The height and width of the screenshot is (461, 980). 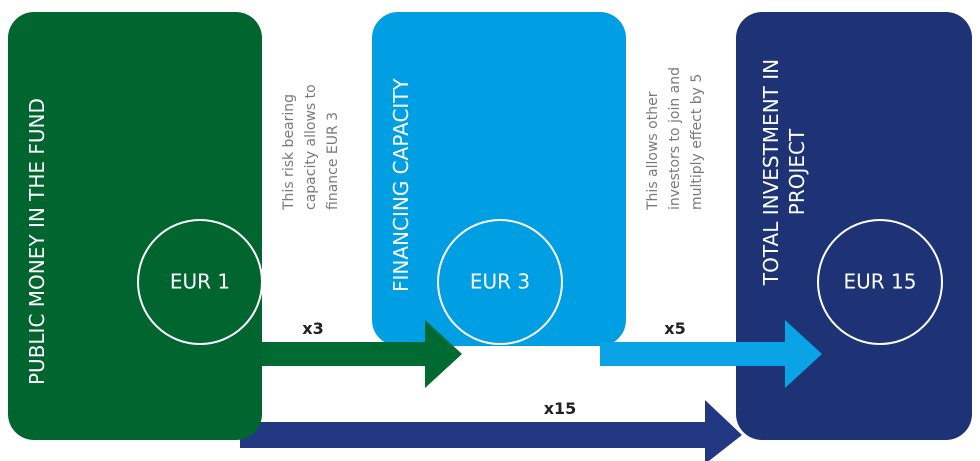 What do you see at coordinates (289, 152) in the screenshot?
I see `note: This risk bearing` at bounding box center [289, 152].